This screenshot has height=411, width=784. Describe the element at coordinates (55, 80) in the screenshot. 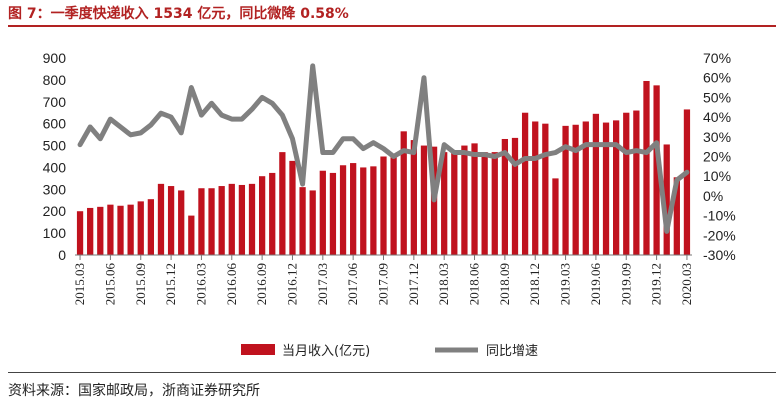

I see `left-axis-tick-label: 800` at that location.